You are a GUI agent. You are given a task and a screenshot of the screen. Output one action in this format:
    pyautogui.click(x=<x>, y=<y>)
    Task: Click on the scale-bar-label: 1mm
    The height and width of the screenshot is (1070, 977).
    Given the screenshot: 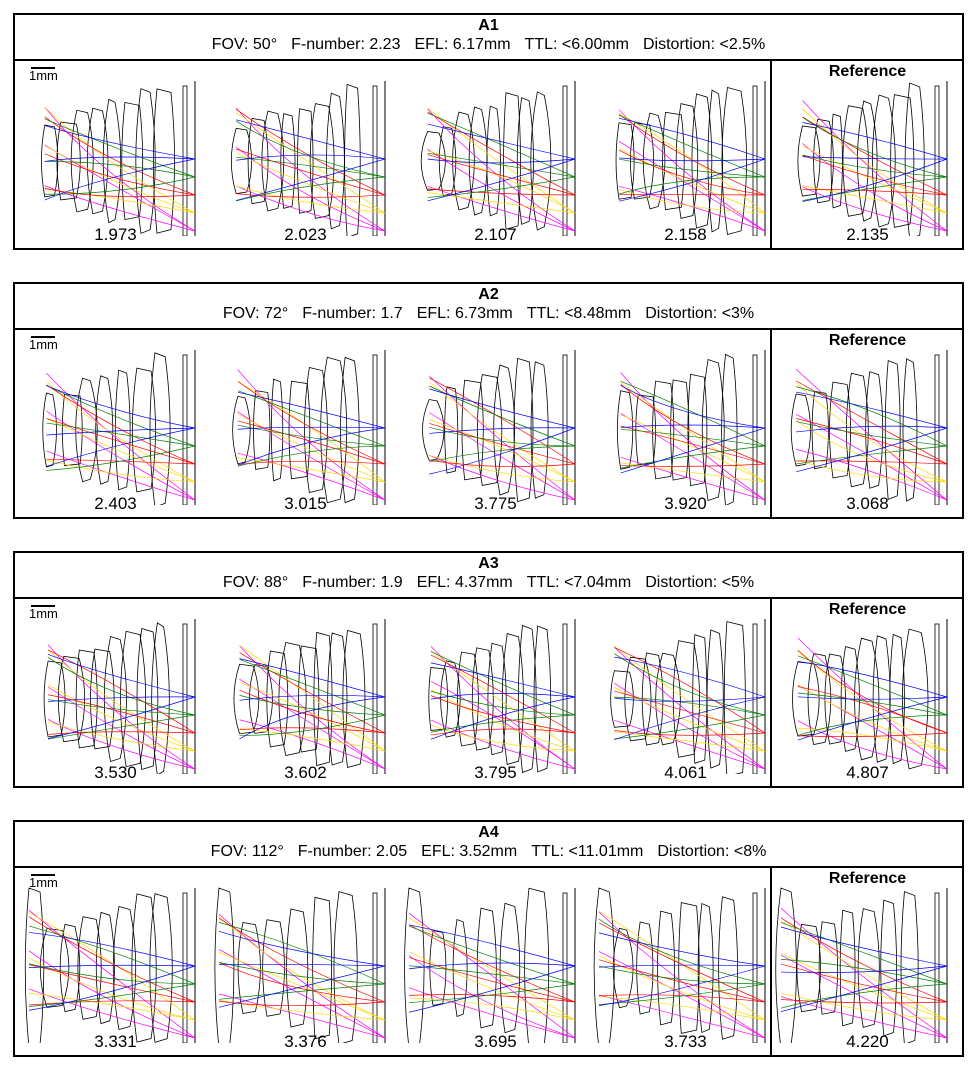 What is the action you would take?
    pyautogui.click(x=43, y=613)
    